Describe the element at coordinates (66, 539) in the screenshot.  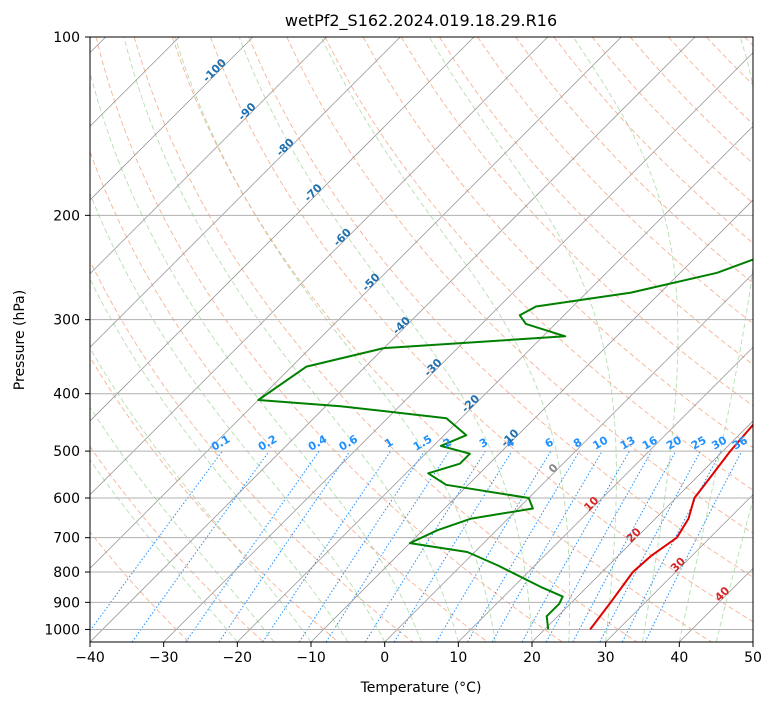
I see `y-tick-label: 700` at that location.